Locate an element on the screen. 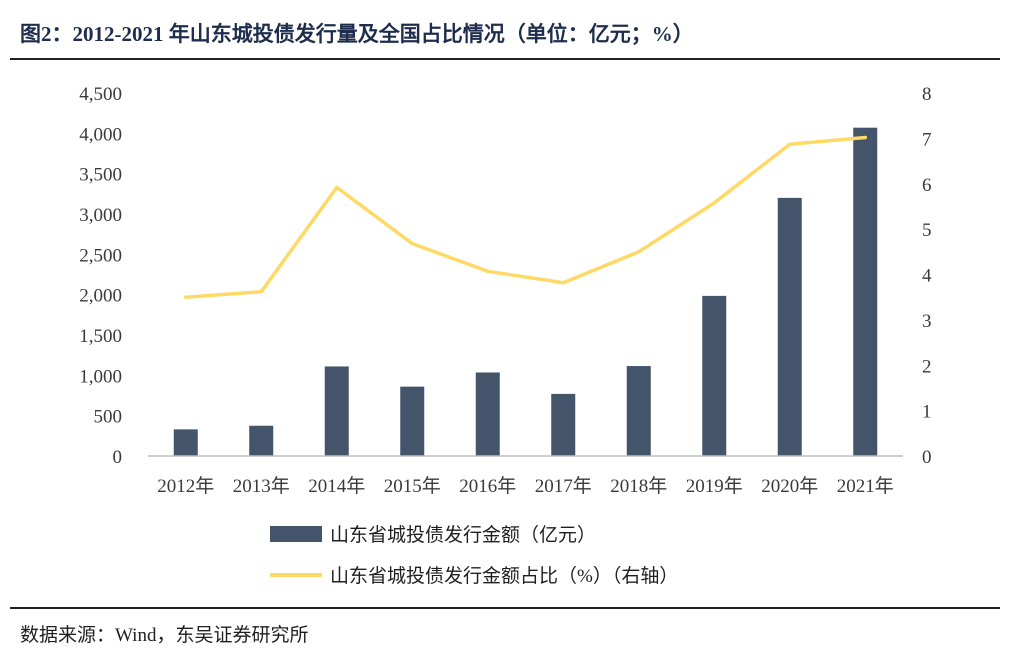 The width and height of the screenshot is (1015, 651). left-tick-label: 500 is located at coordinates (108, 417).